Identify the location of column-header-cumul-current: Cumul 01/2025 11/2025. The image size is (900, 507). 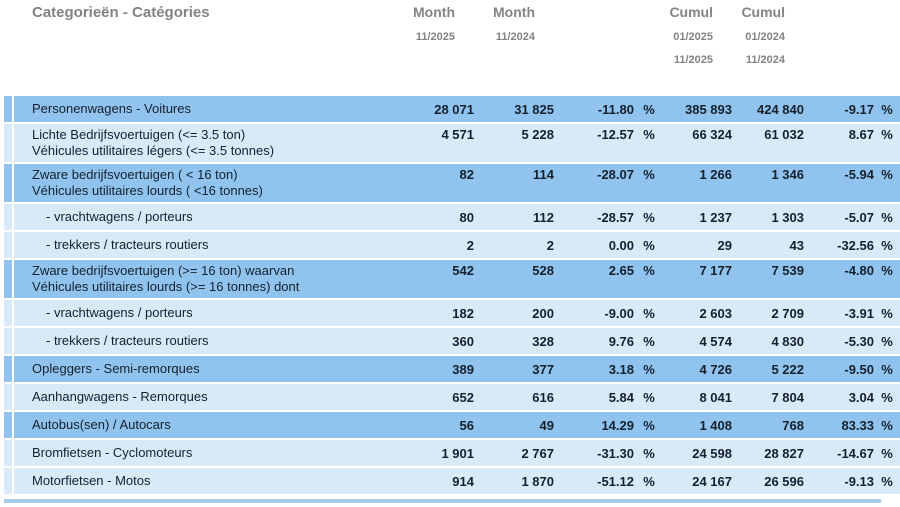
(691, 35).